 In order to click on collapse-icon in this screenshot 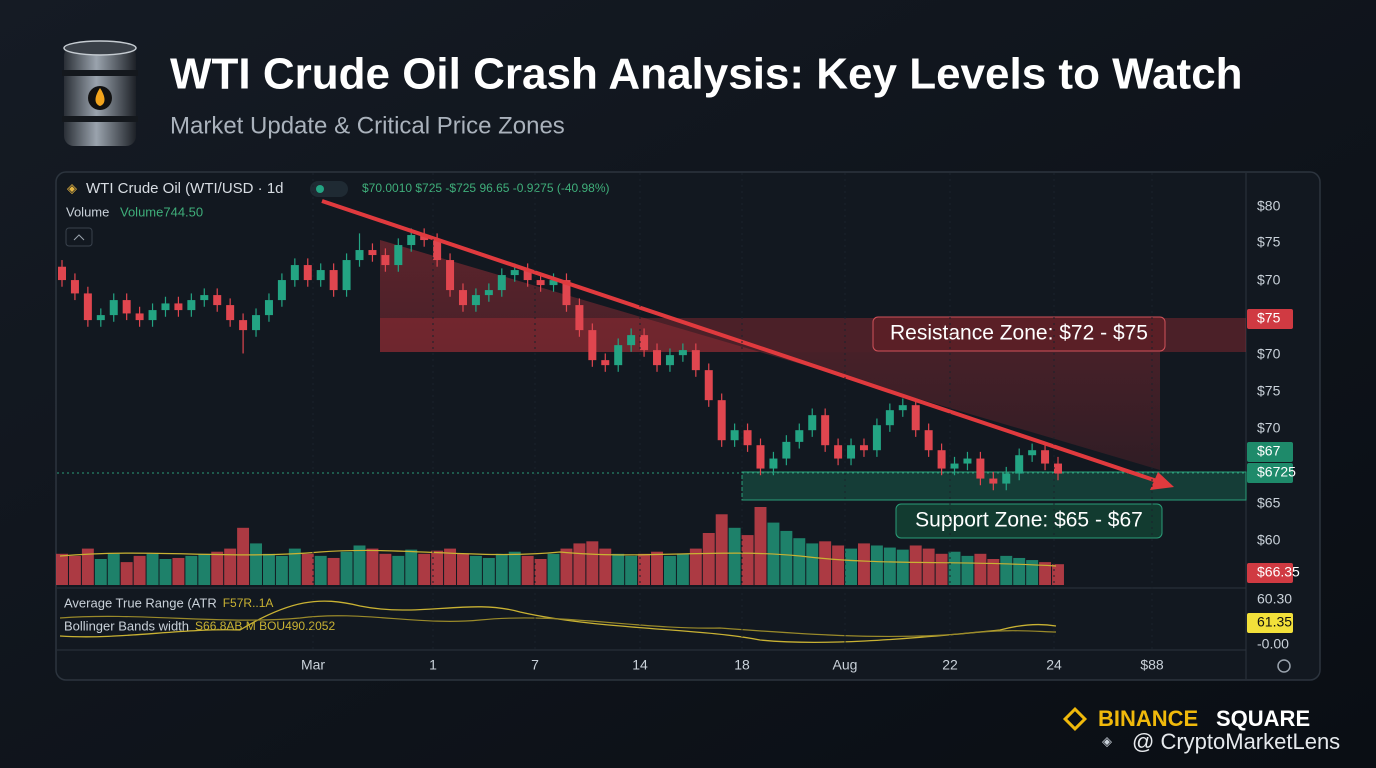, I will do `click(79, 237)`.